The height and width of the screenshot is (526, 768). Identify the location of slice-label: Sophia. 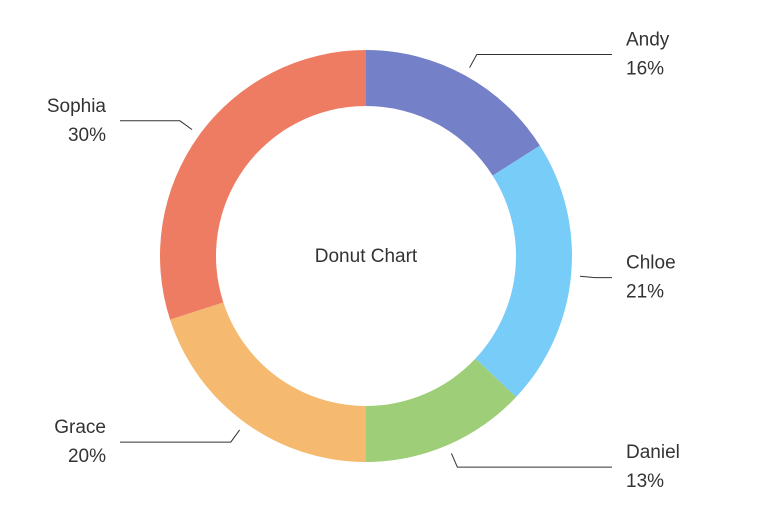
(77, 106).